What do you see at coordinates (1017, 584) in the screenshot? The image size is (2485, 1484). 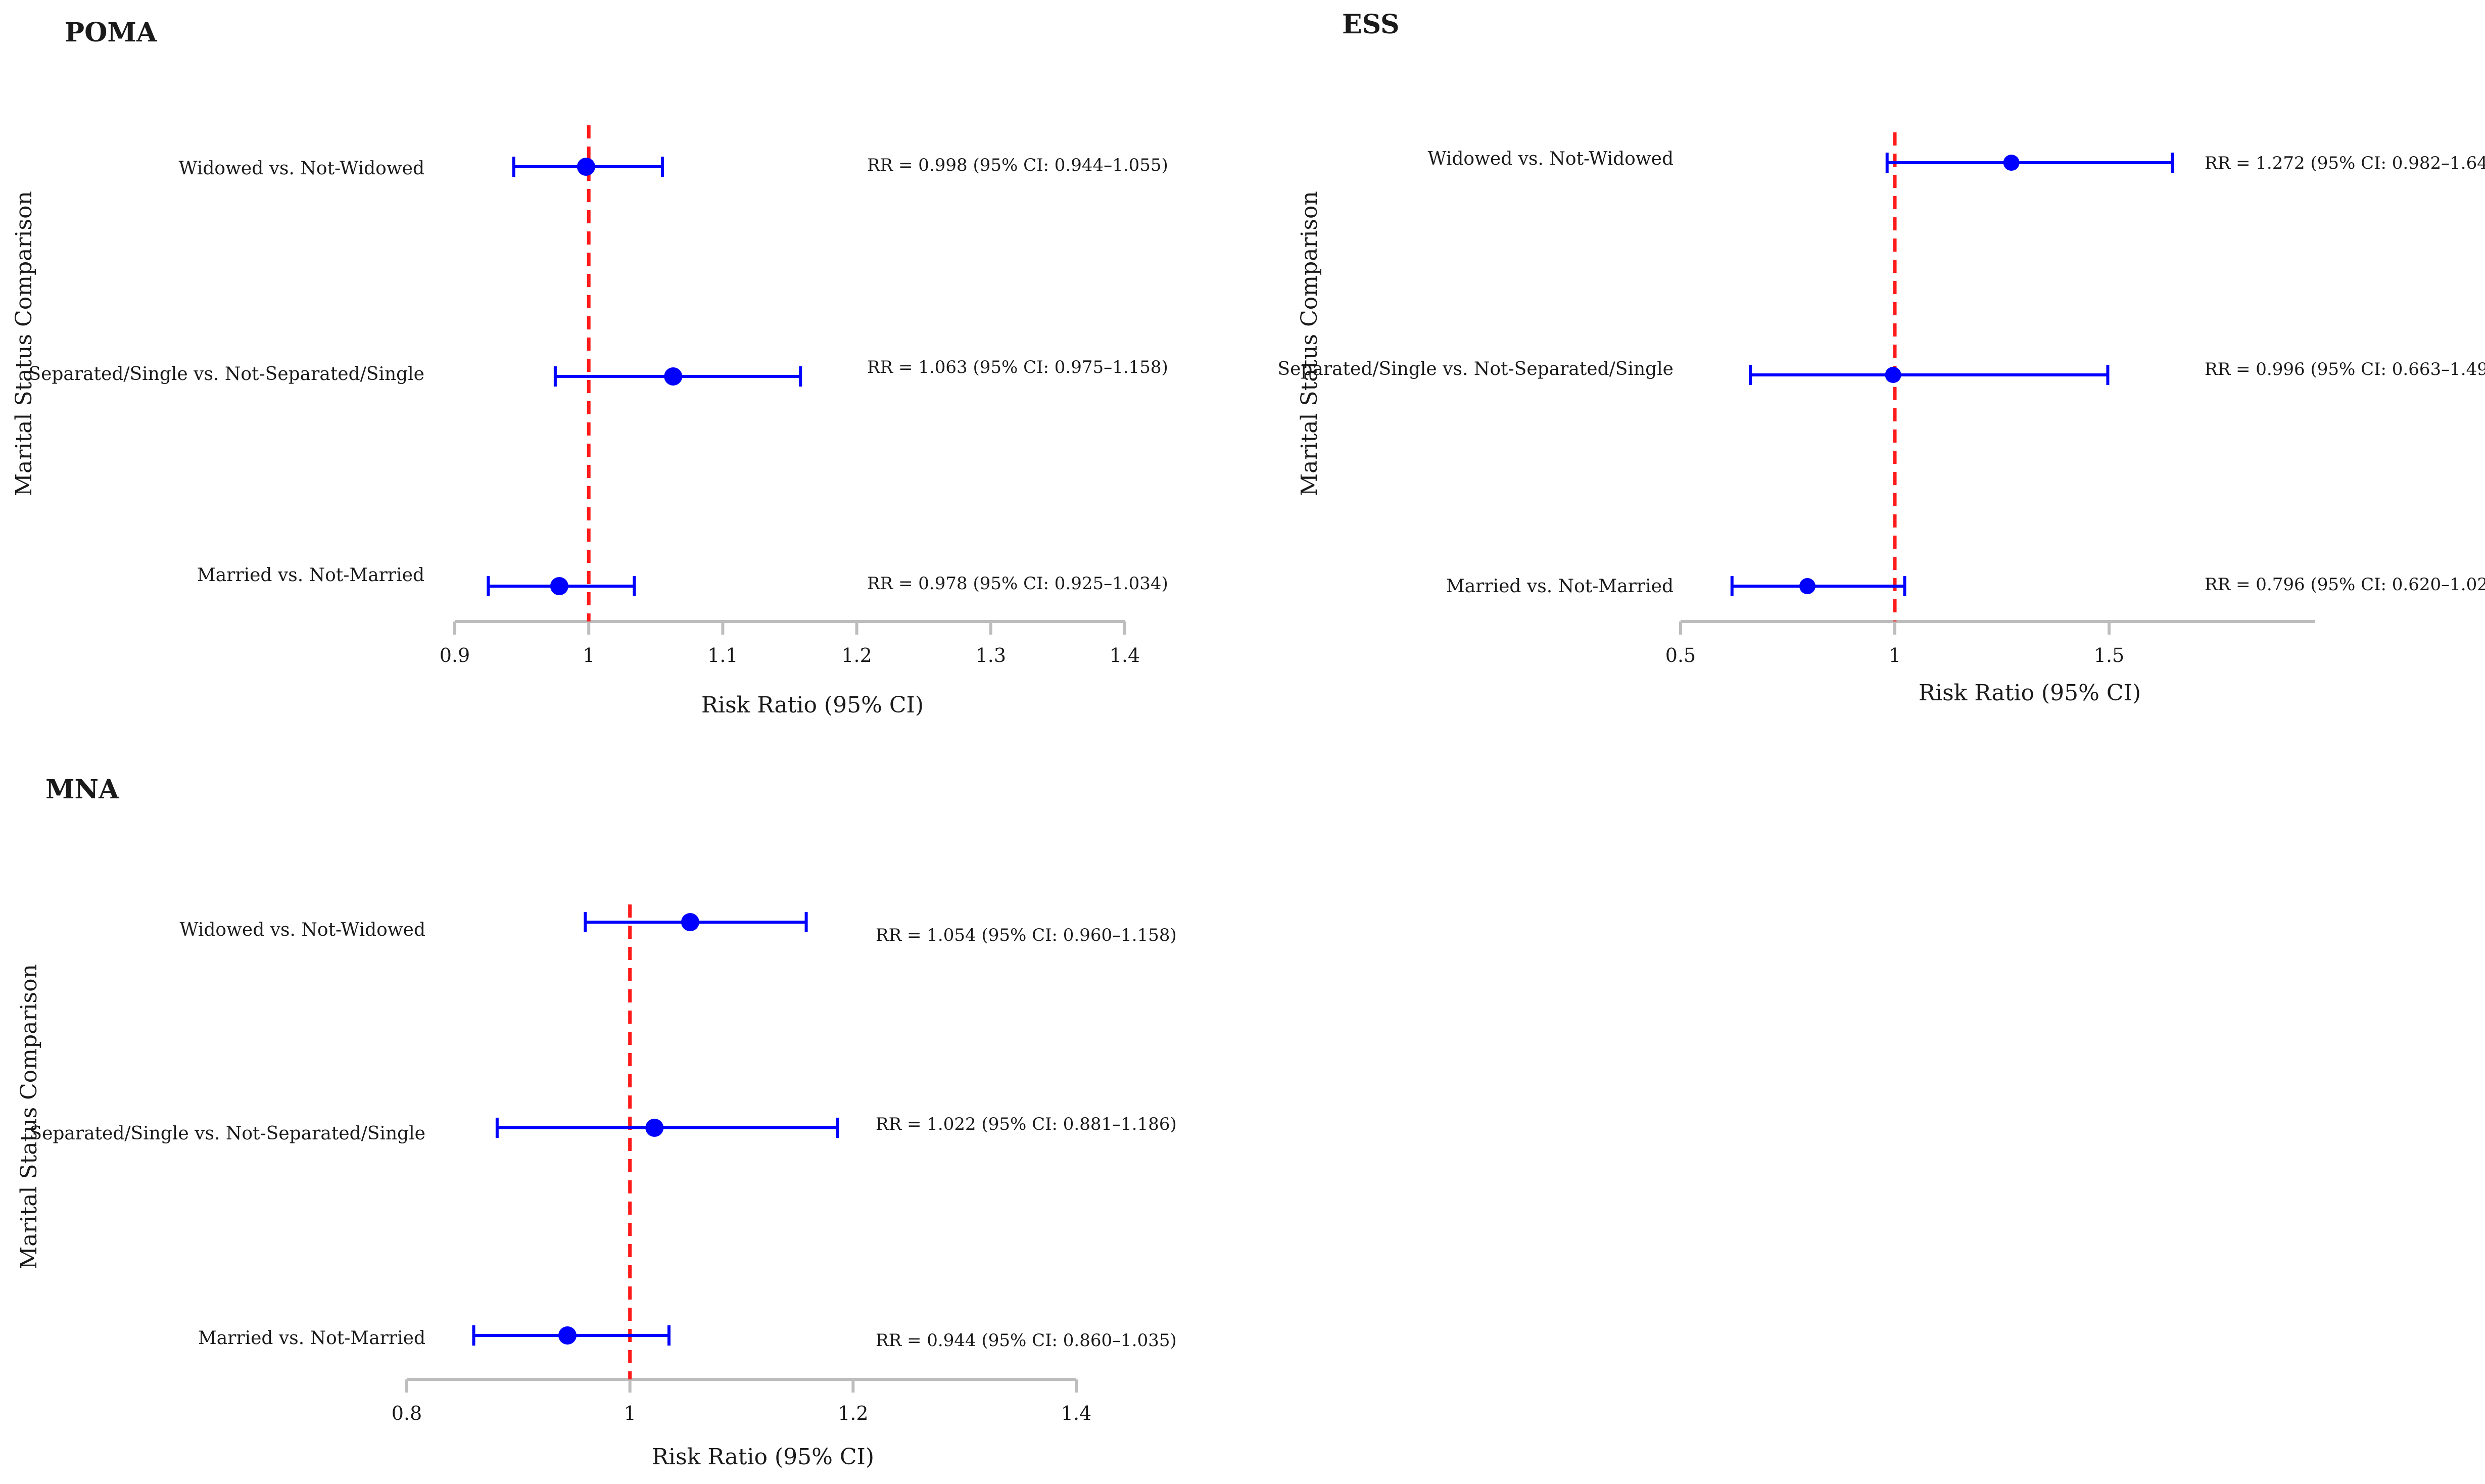 I see `rr-annotation: RR = 0.978 (95% CI: 0.925–1.034)` at bounding box center [1017, 584].